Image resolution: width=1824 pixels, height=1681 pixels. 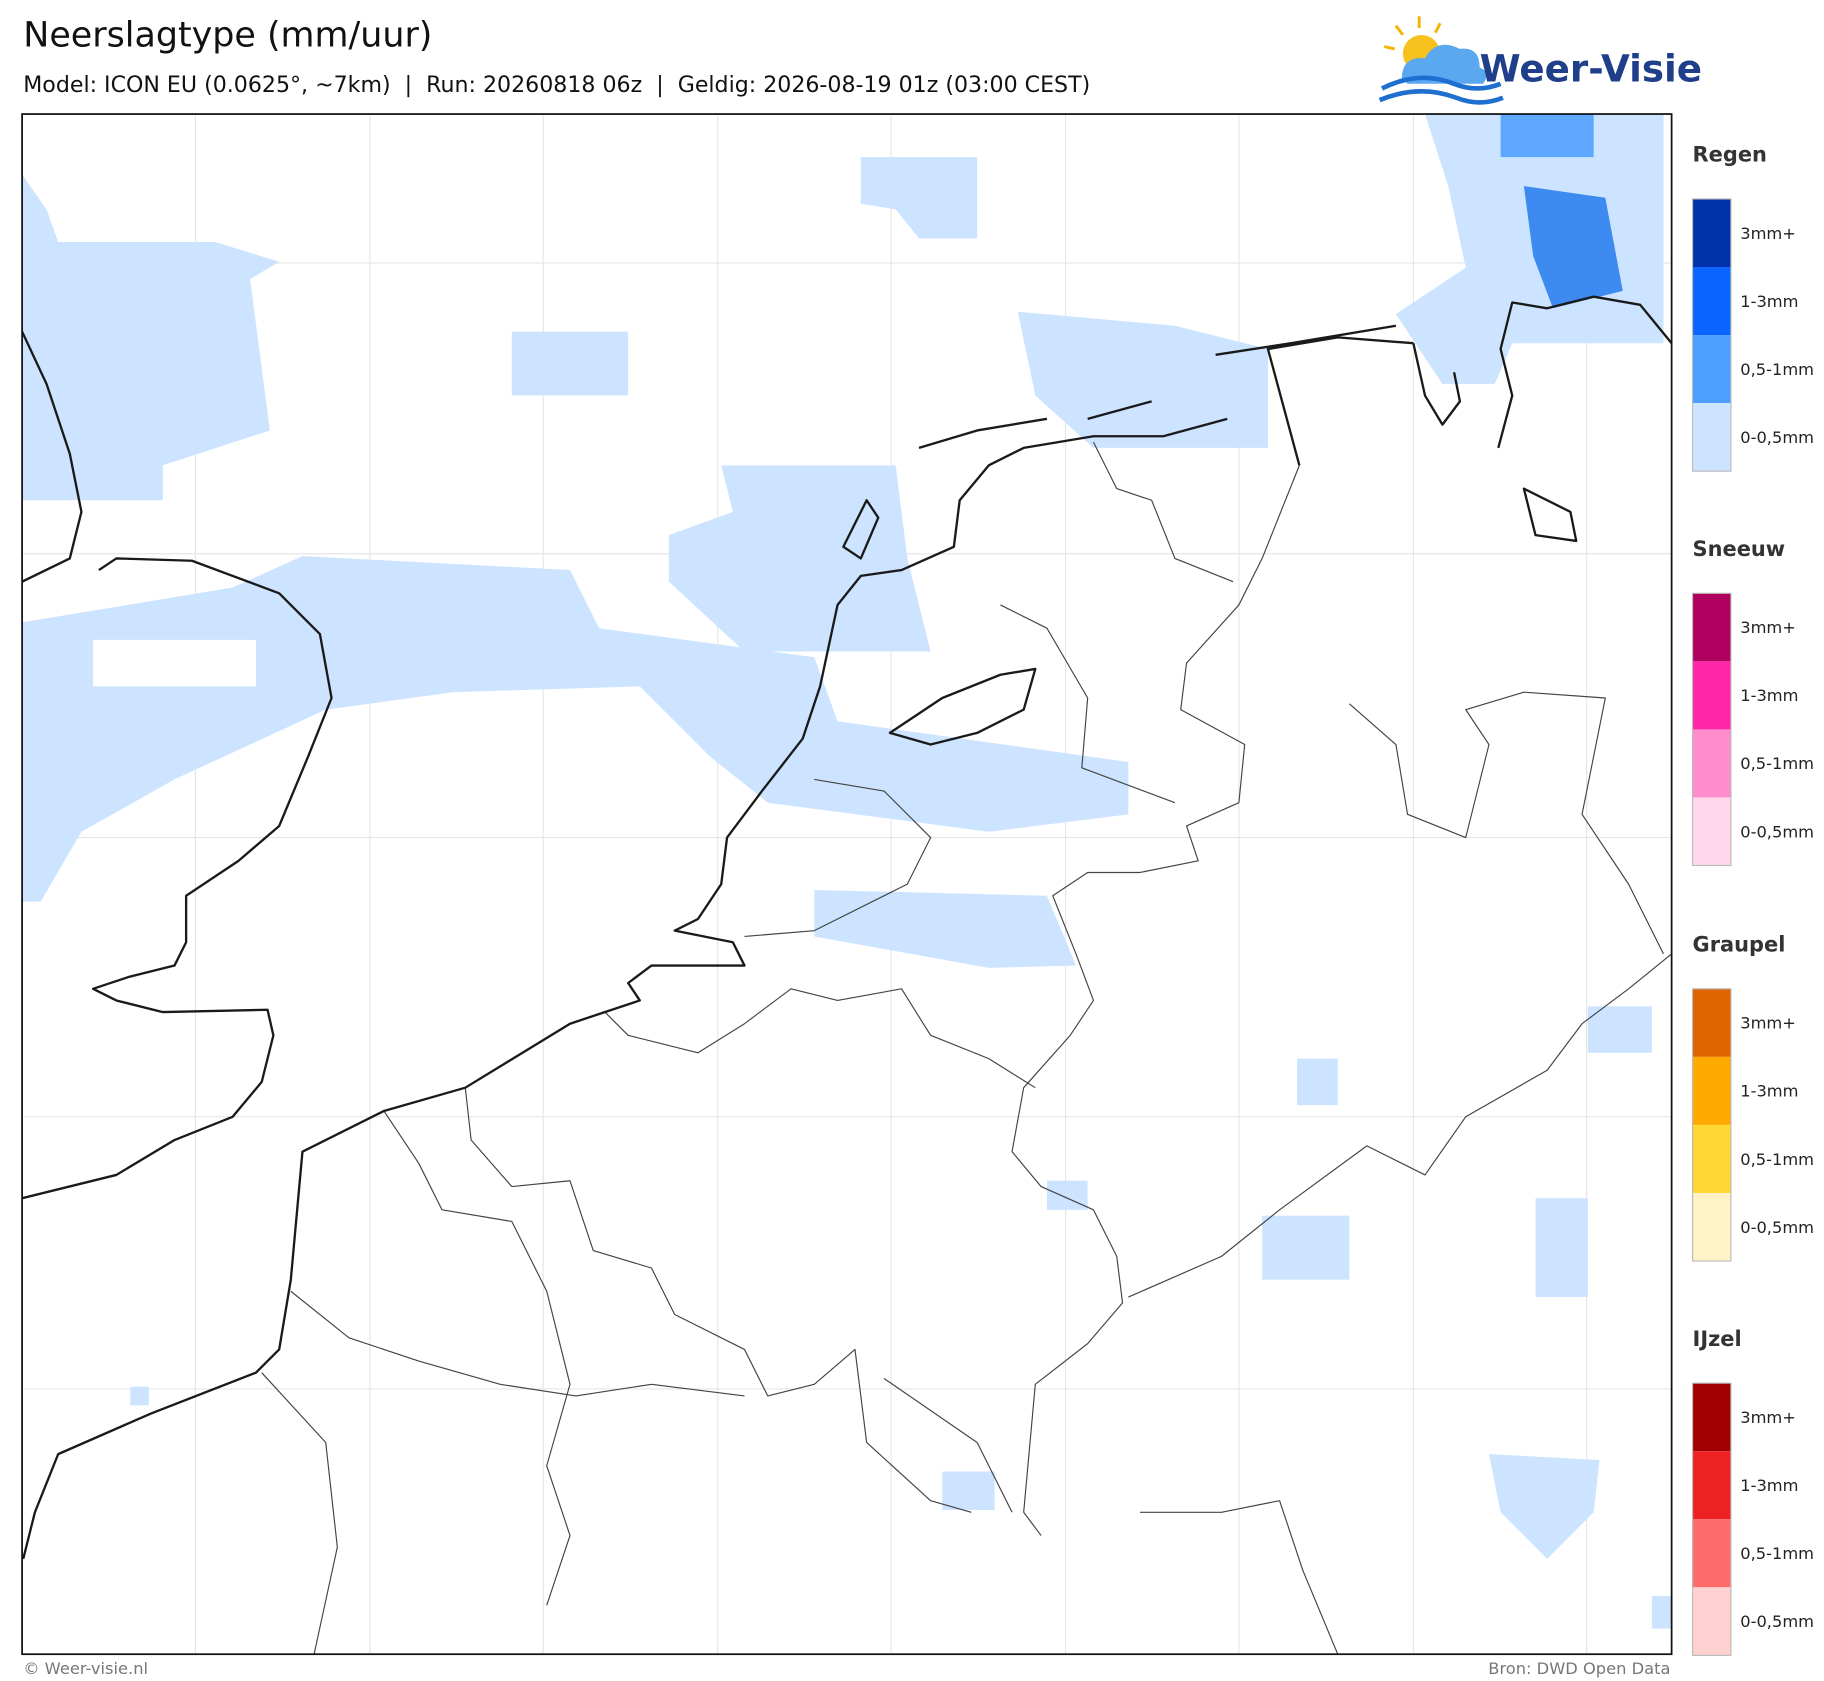 I want to click on legend-group-title: Graupel, so click(x=1739, y=945).